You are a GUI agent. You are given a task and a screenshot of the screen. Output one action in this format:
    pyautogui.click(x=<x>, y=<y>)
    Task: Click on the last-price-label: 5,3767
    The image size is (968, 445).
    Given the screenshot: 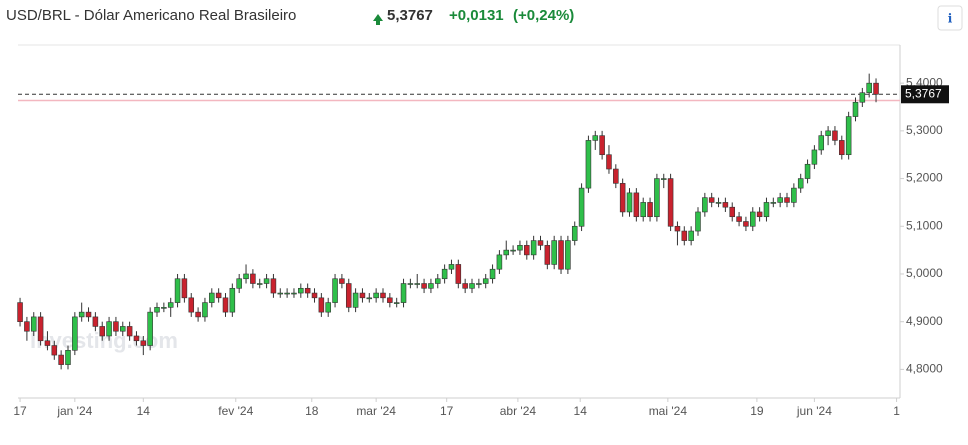 What is the action you would take?
    pyautogui.click(x=923, y=93)
    